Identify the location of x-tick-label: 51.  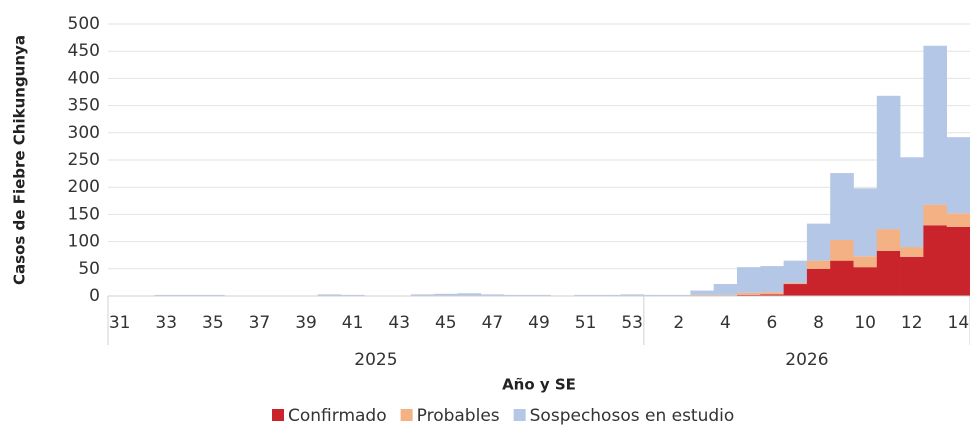
(586, 323).